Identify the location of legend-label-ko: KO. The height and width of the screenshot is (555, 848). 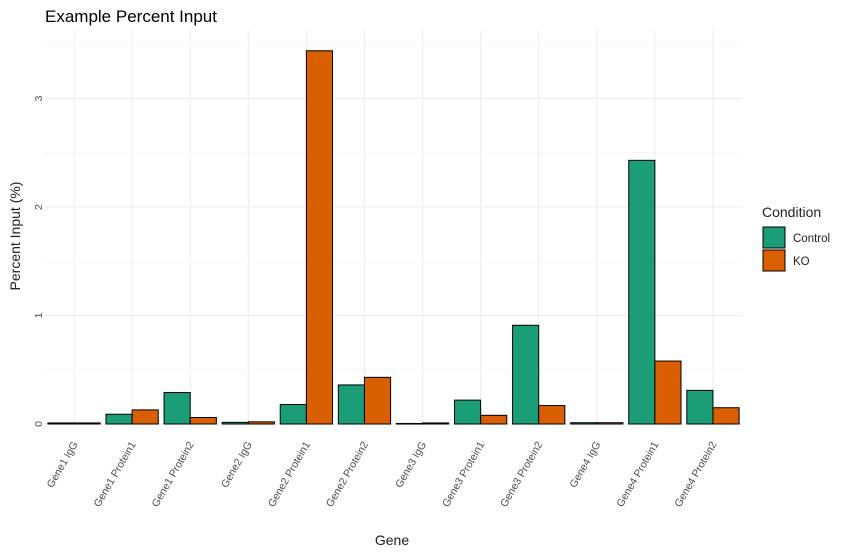
(801, 262).